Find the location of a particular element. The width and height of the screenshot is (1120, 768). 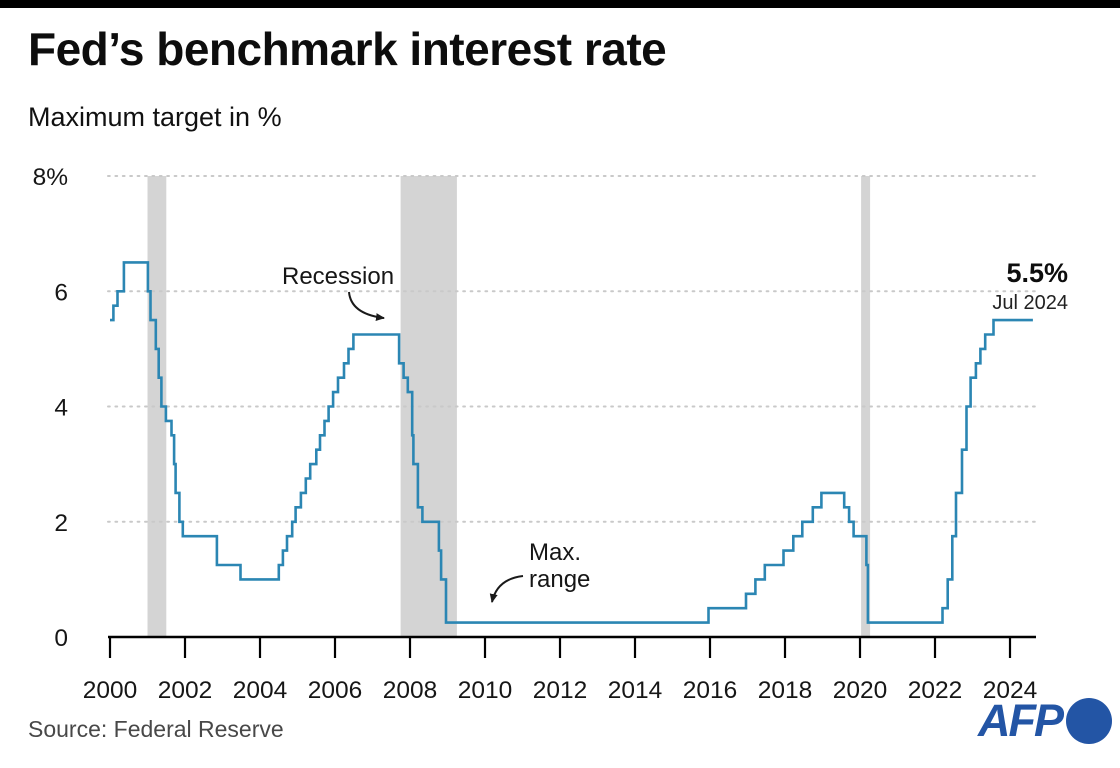

recession-annotation: Recession is located at coordinates (338, 276).